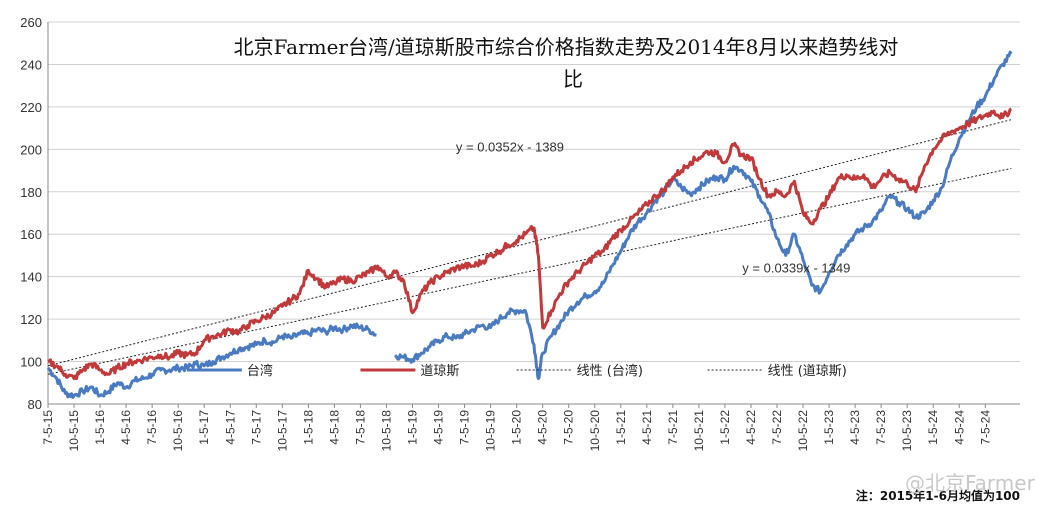 This screenshot has width=1038, height=509. Describe the element at coordinates (260, 371) in the screenshot. I see `legend-label: 台湾` at that location.